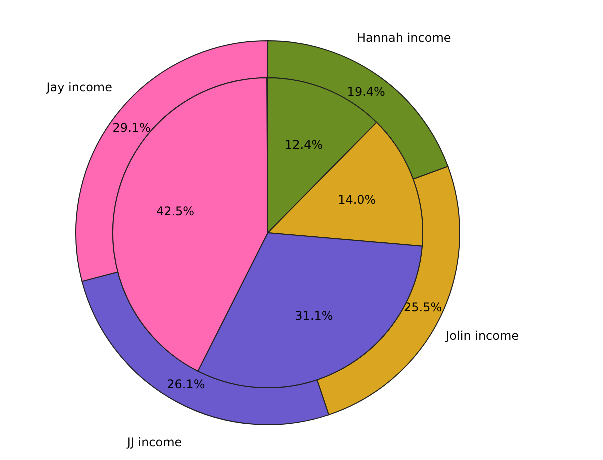 The height and width of the screenshot is (460, 603). What do you see at coordinates (404, 37) in the screenshot?
I see `slice-label: Hannah income` at bounding box center [404, 37].